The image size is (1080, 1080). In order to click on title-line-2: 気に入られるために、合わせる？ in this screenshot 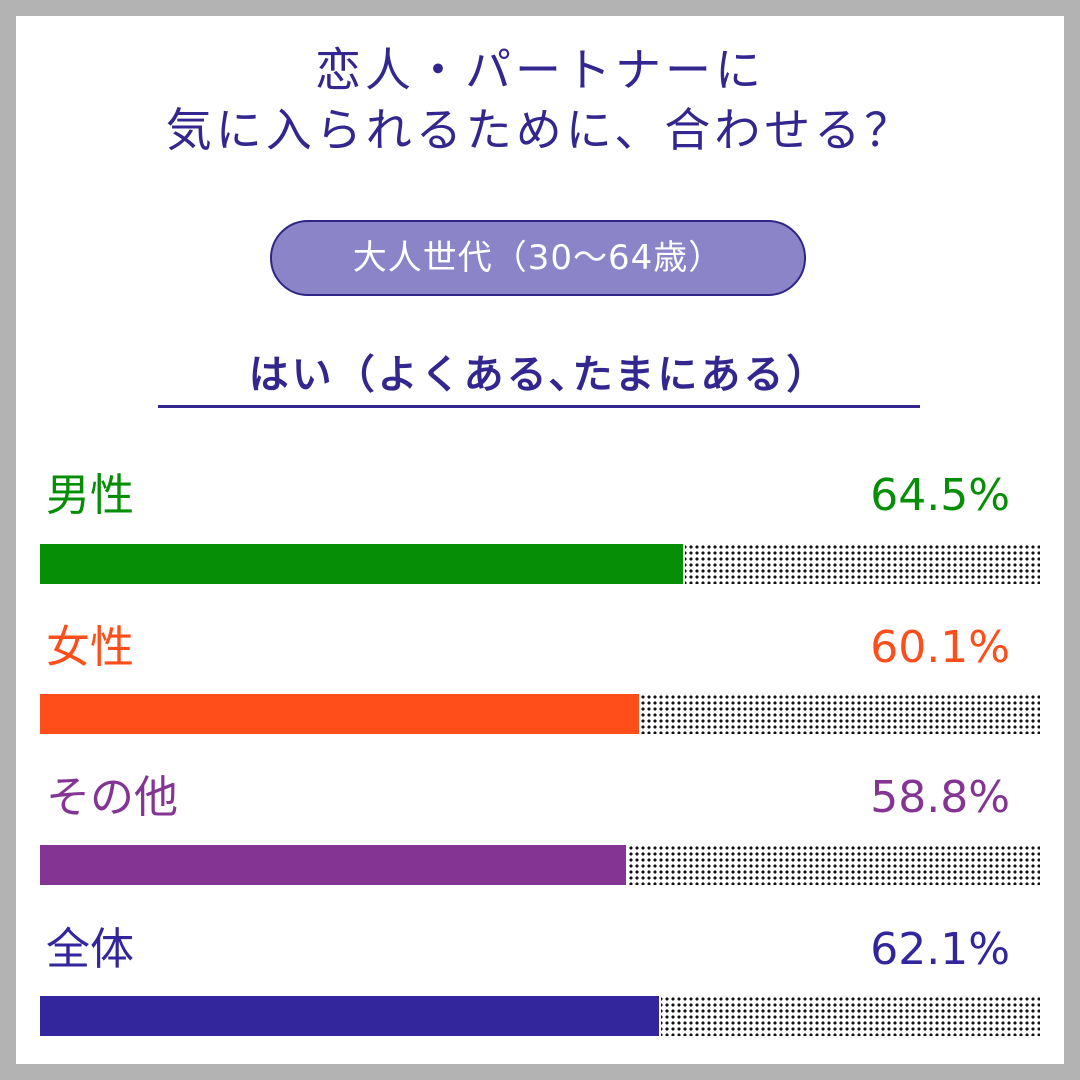, I will do `click(540, 130)`.